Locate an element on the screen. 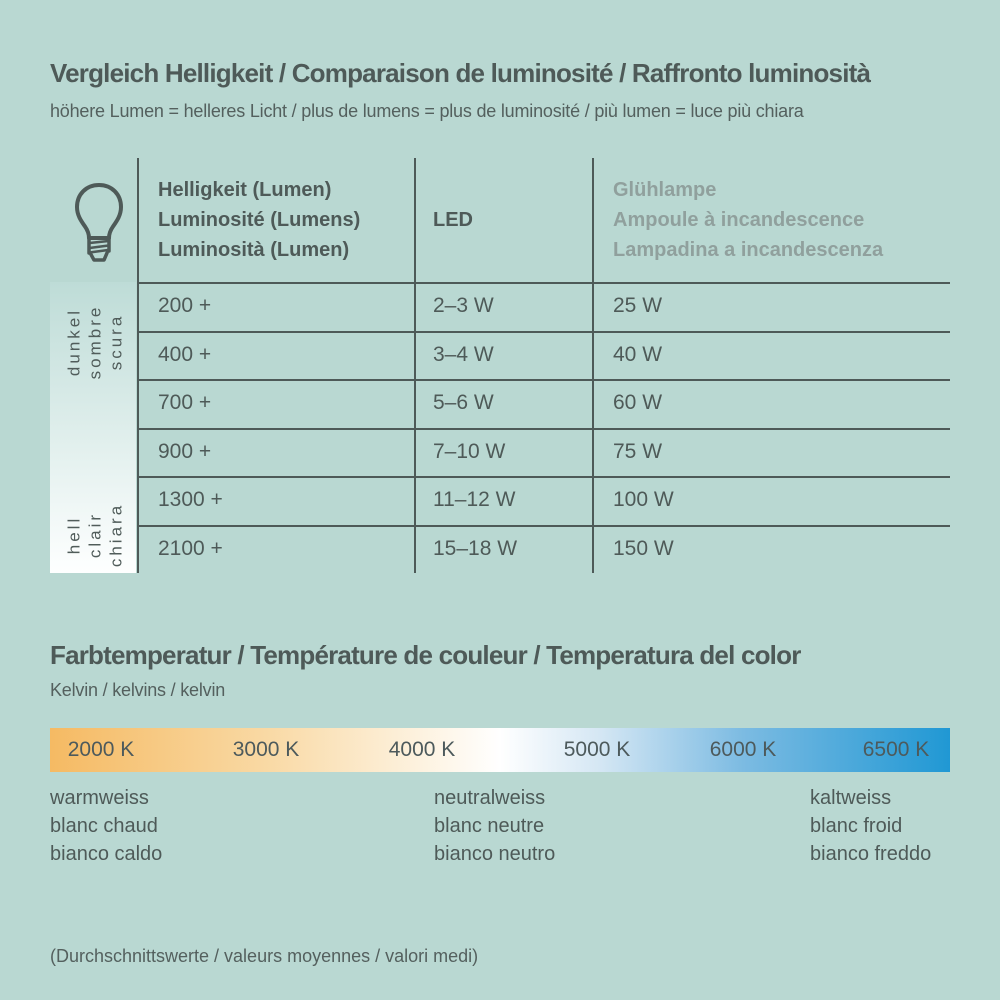 The image size is (1000, 1000). brightness-scale-strip is located at coordinates (93, 427).